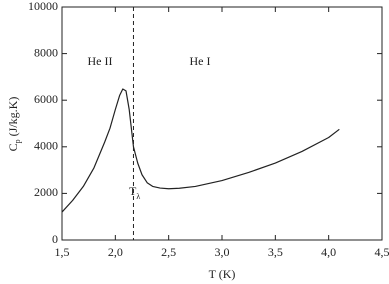 This screenshot has width=389, height=284. I want to click on y-label-subscript: p, so click(17, 141).